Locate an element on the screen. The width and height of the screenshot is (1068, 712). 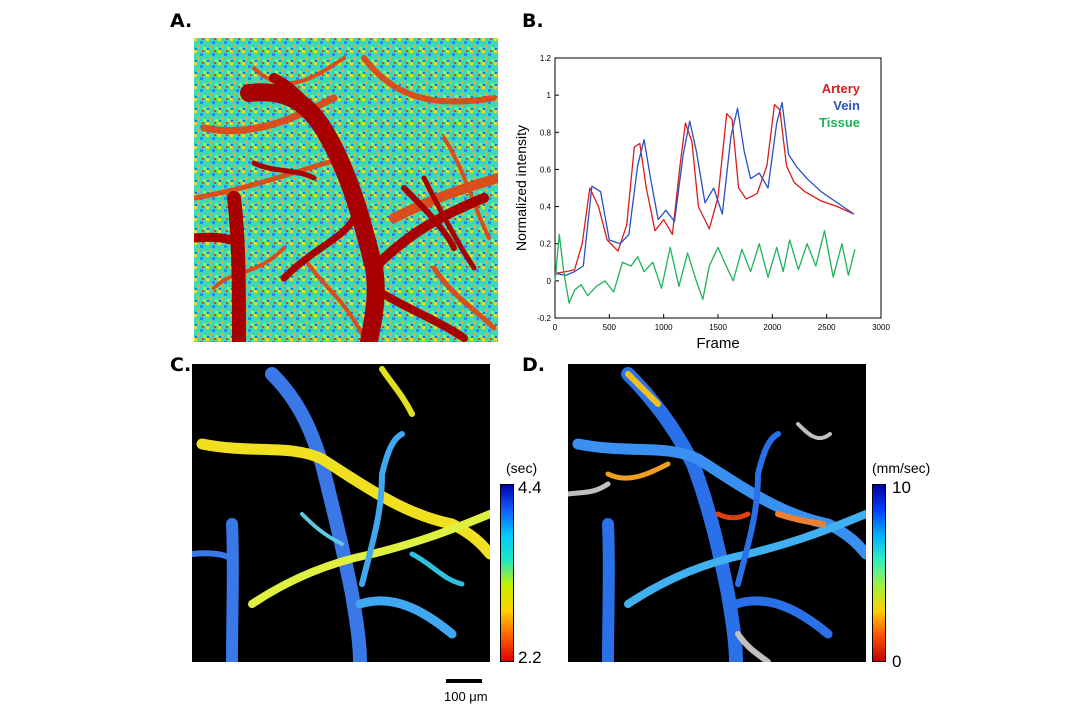
panel-c-label: C. is located at coordinates (181, 365).